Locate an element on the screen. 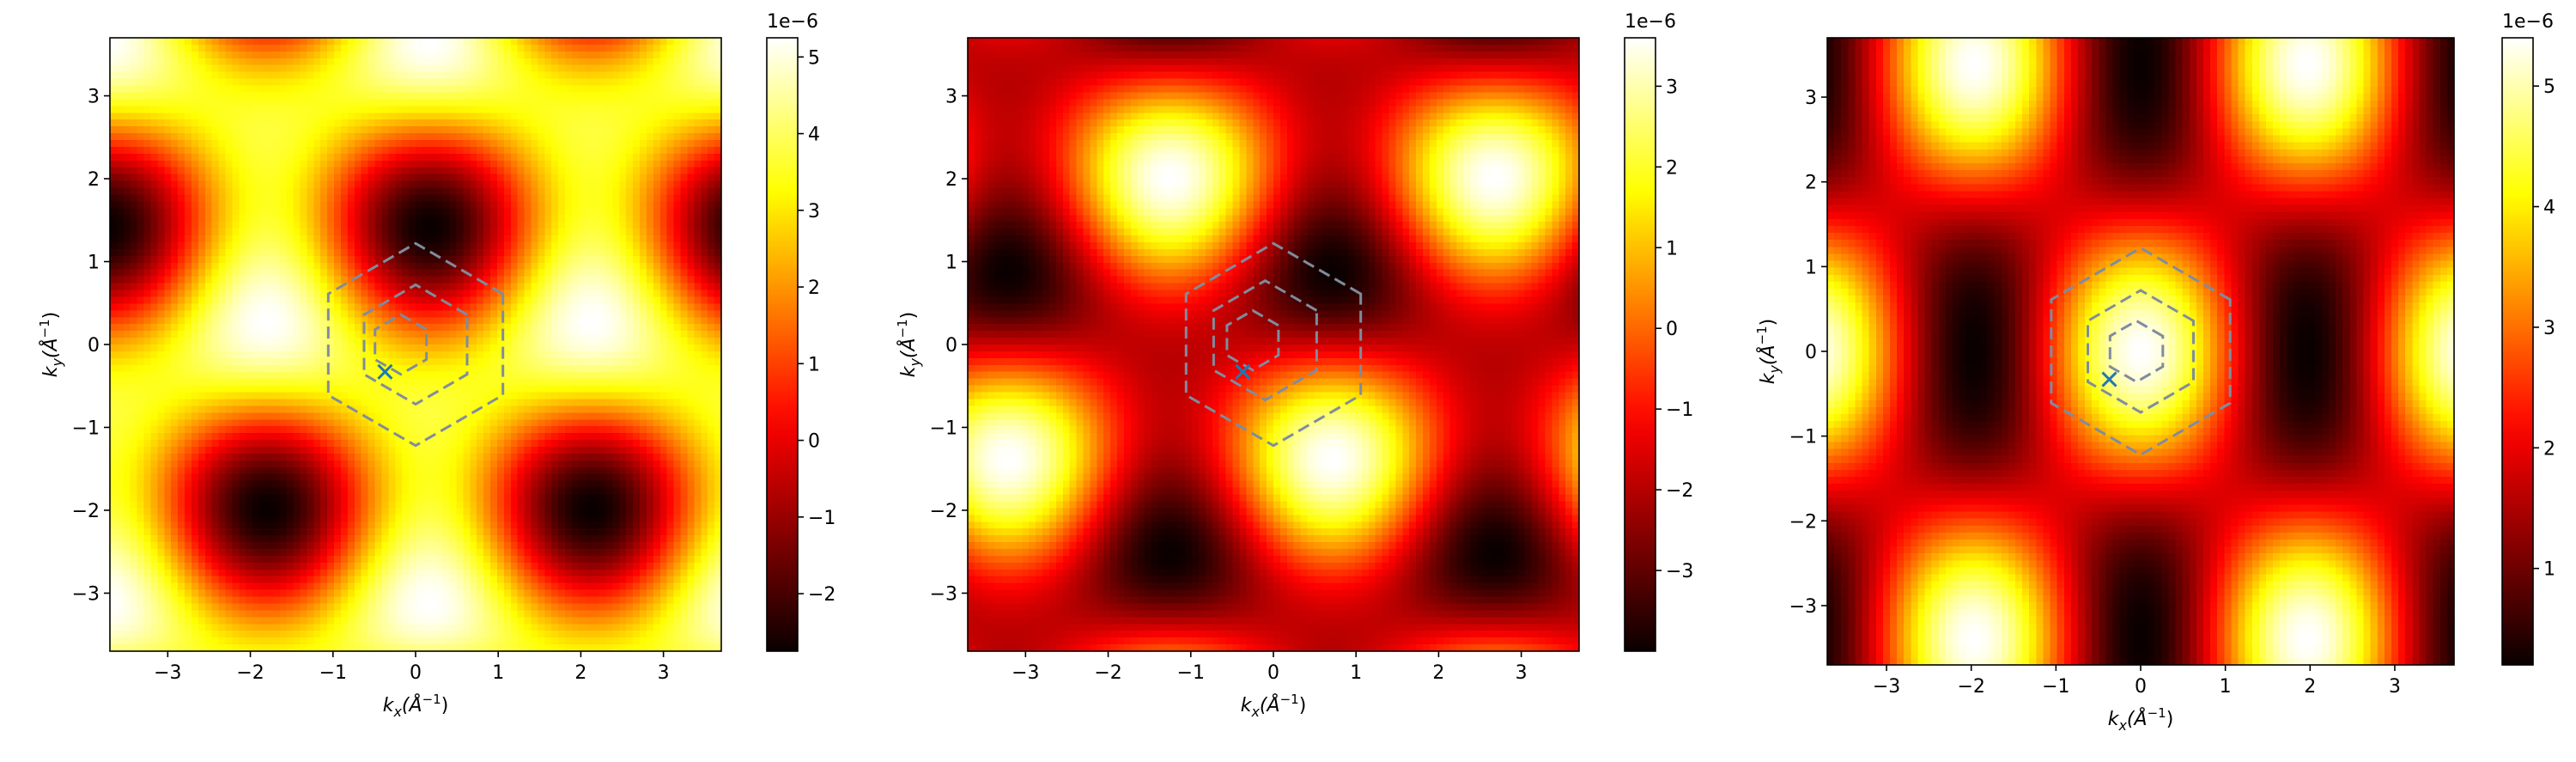 The image size is (2576, 762). colorbar-tick-label: −3 is located at coordinates (1679, 571).